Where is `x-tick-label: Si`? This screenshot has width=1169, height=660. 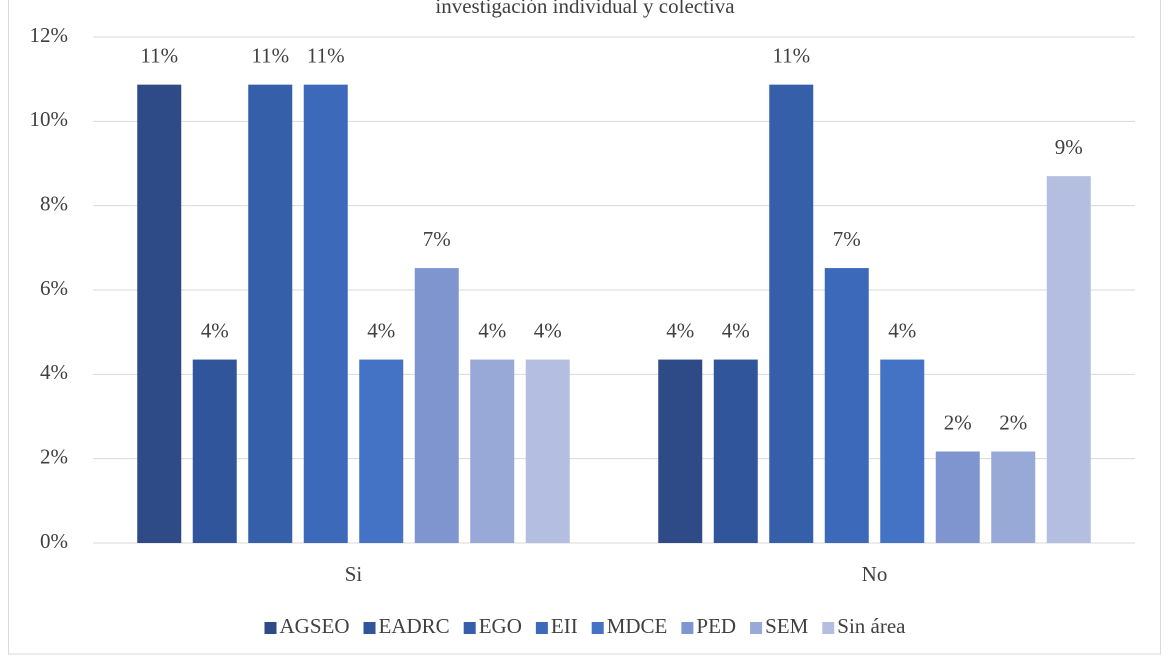 x-tick-label: Si is located at coordinates (354, 574).